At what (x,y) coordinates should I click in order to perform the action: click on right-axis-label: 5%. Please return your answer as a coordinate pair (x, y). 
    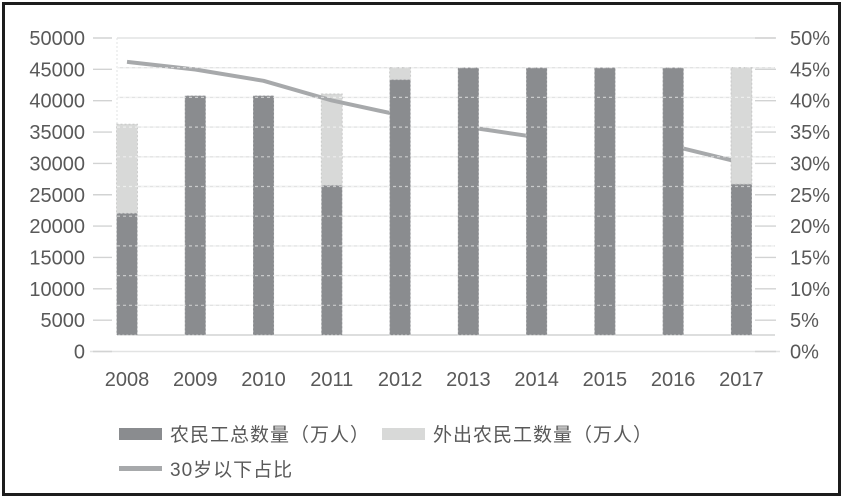
    Looking at the image, I should click on (804, 321).